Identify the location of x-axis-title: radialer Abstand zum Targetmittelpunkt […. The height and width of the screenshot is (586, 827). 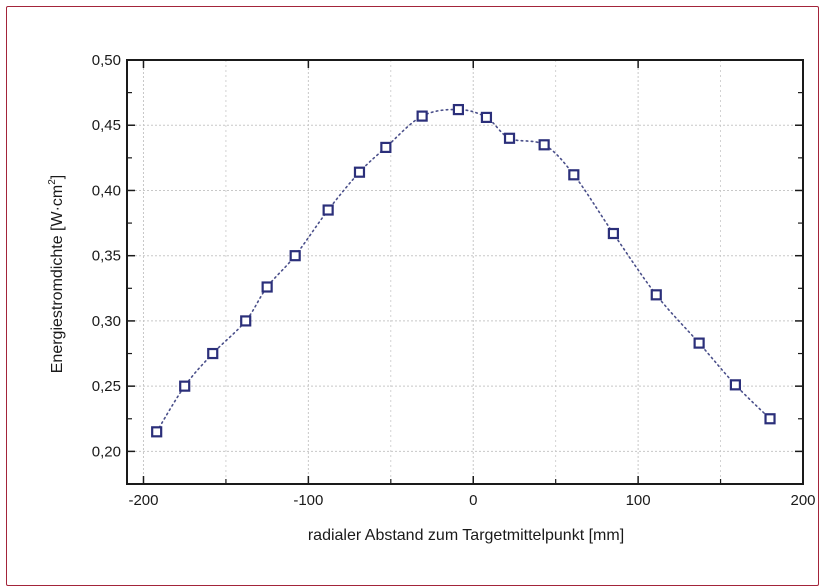
(466, 535).